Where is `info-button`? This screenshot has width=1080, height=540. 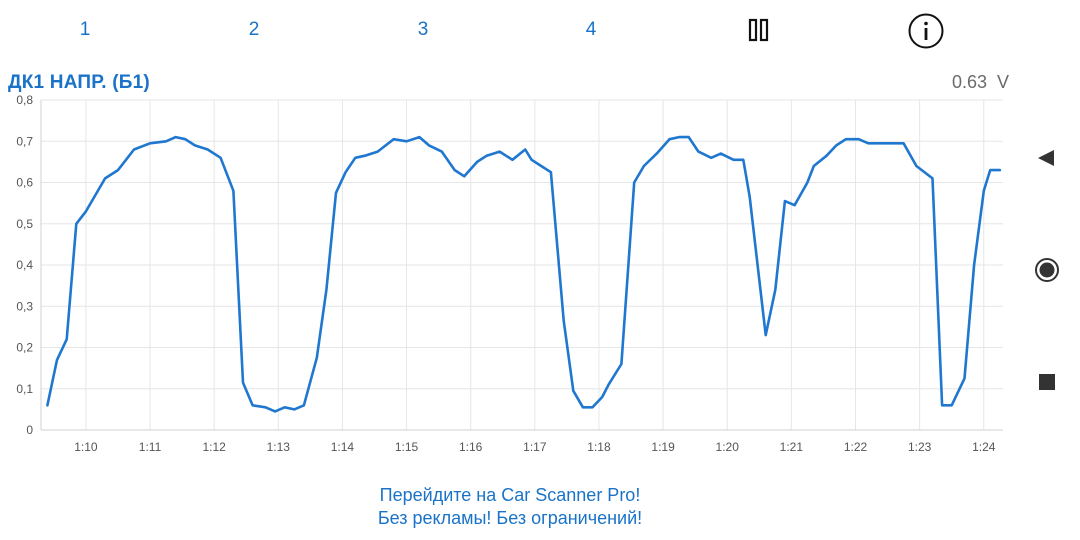
info-button is located at coordinates (926, 31).